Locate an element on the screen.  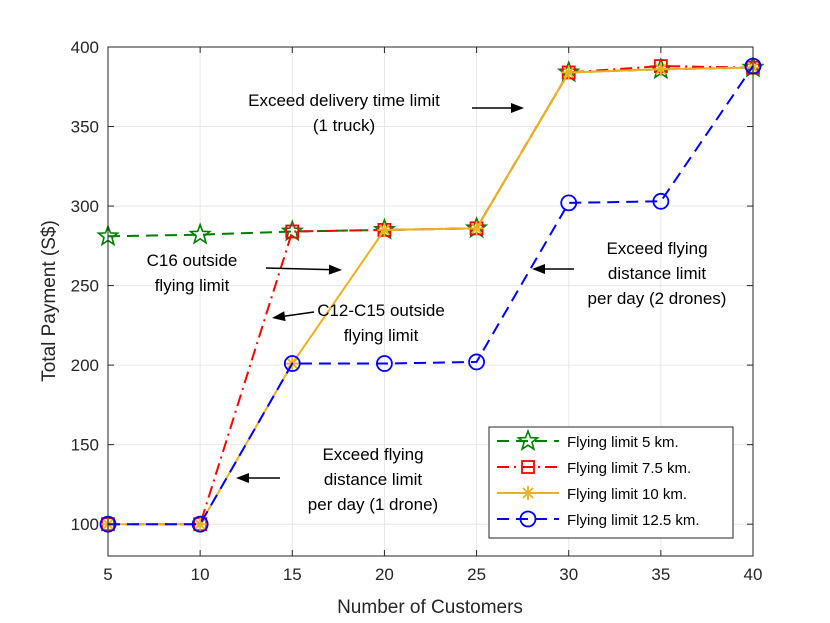
annotation-delivery-time: Exceed delivery time limit (1 truck) is located at coordinates (344, 113).